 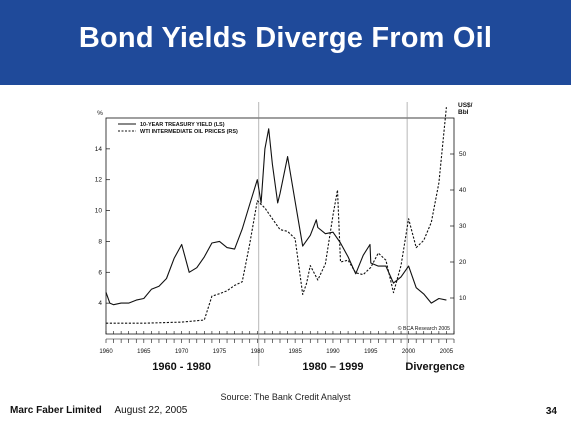 I want to click on slide-date: August 22, 2005, so click(x=151, y=410).